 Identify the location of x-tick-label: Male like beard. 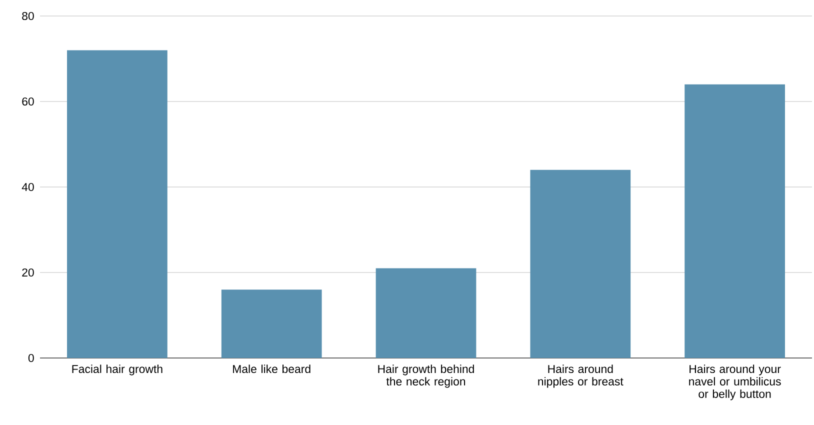
(271, 369).